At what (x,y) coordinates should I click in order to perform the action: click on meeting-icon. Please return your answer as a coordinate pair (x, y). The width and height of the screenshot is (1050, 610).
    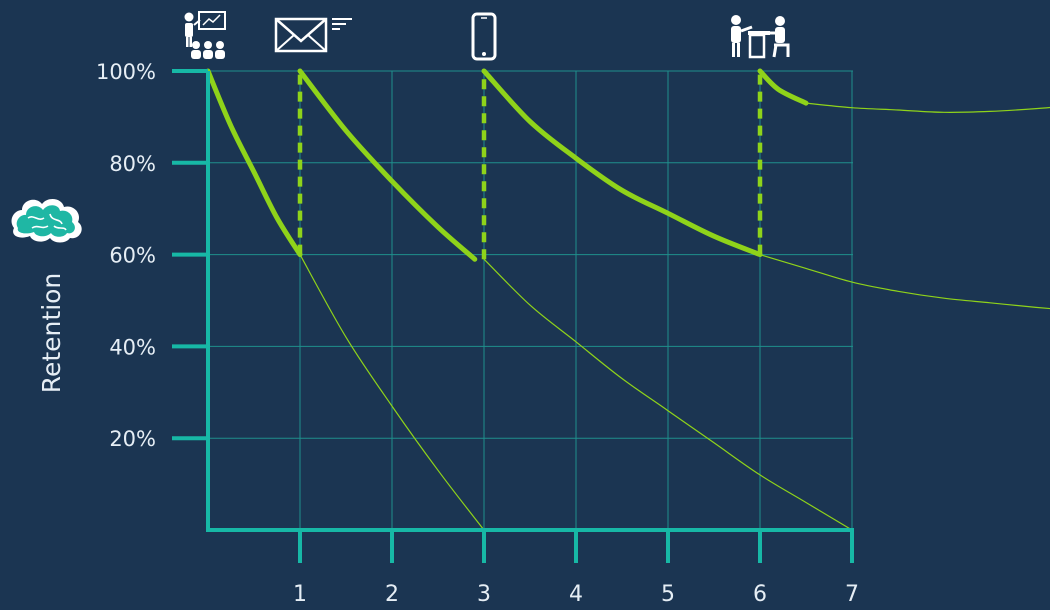
    Looking at the image, I should click on (760, 37).